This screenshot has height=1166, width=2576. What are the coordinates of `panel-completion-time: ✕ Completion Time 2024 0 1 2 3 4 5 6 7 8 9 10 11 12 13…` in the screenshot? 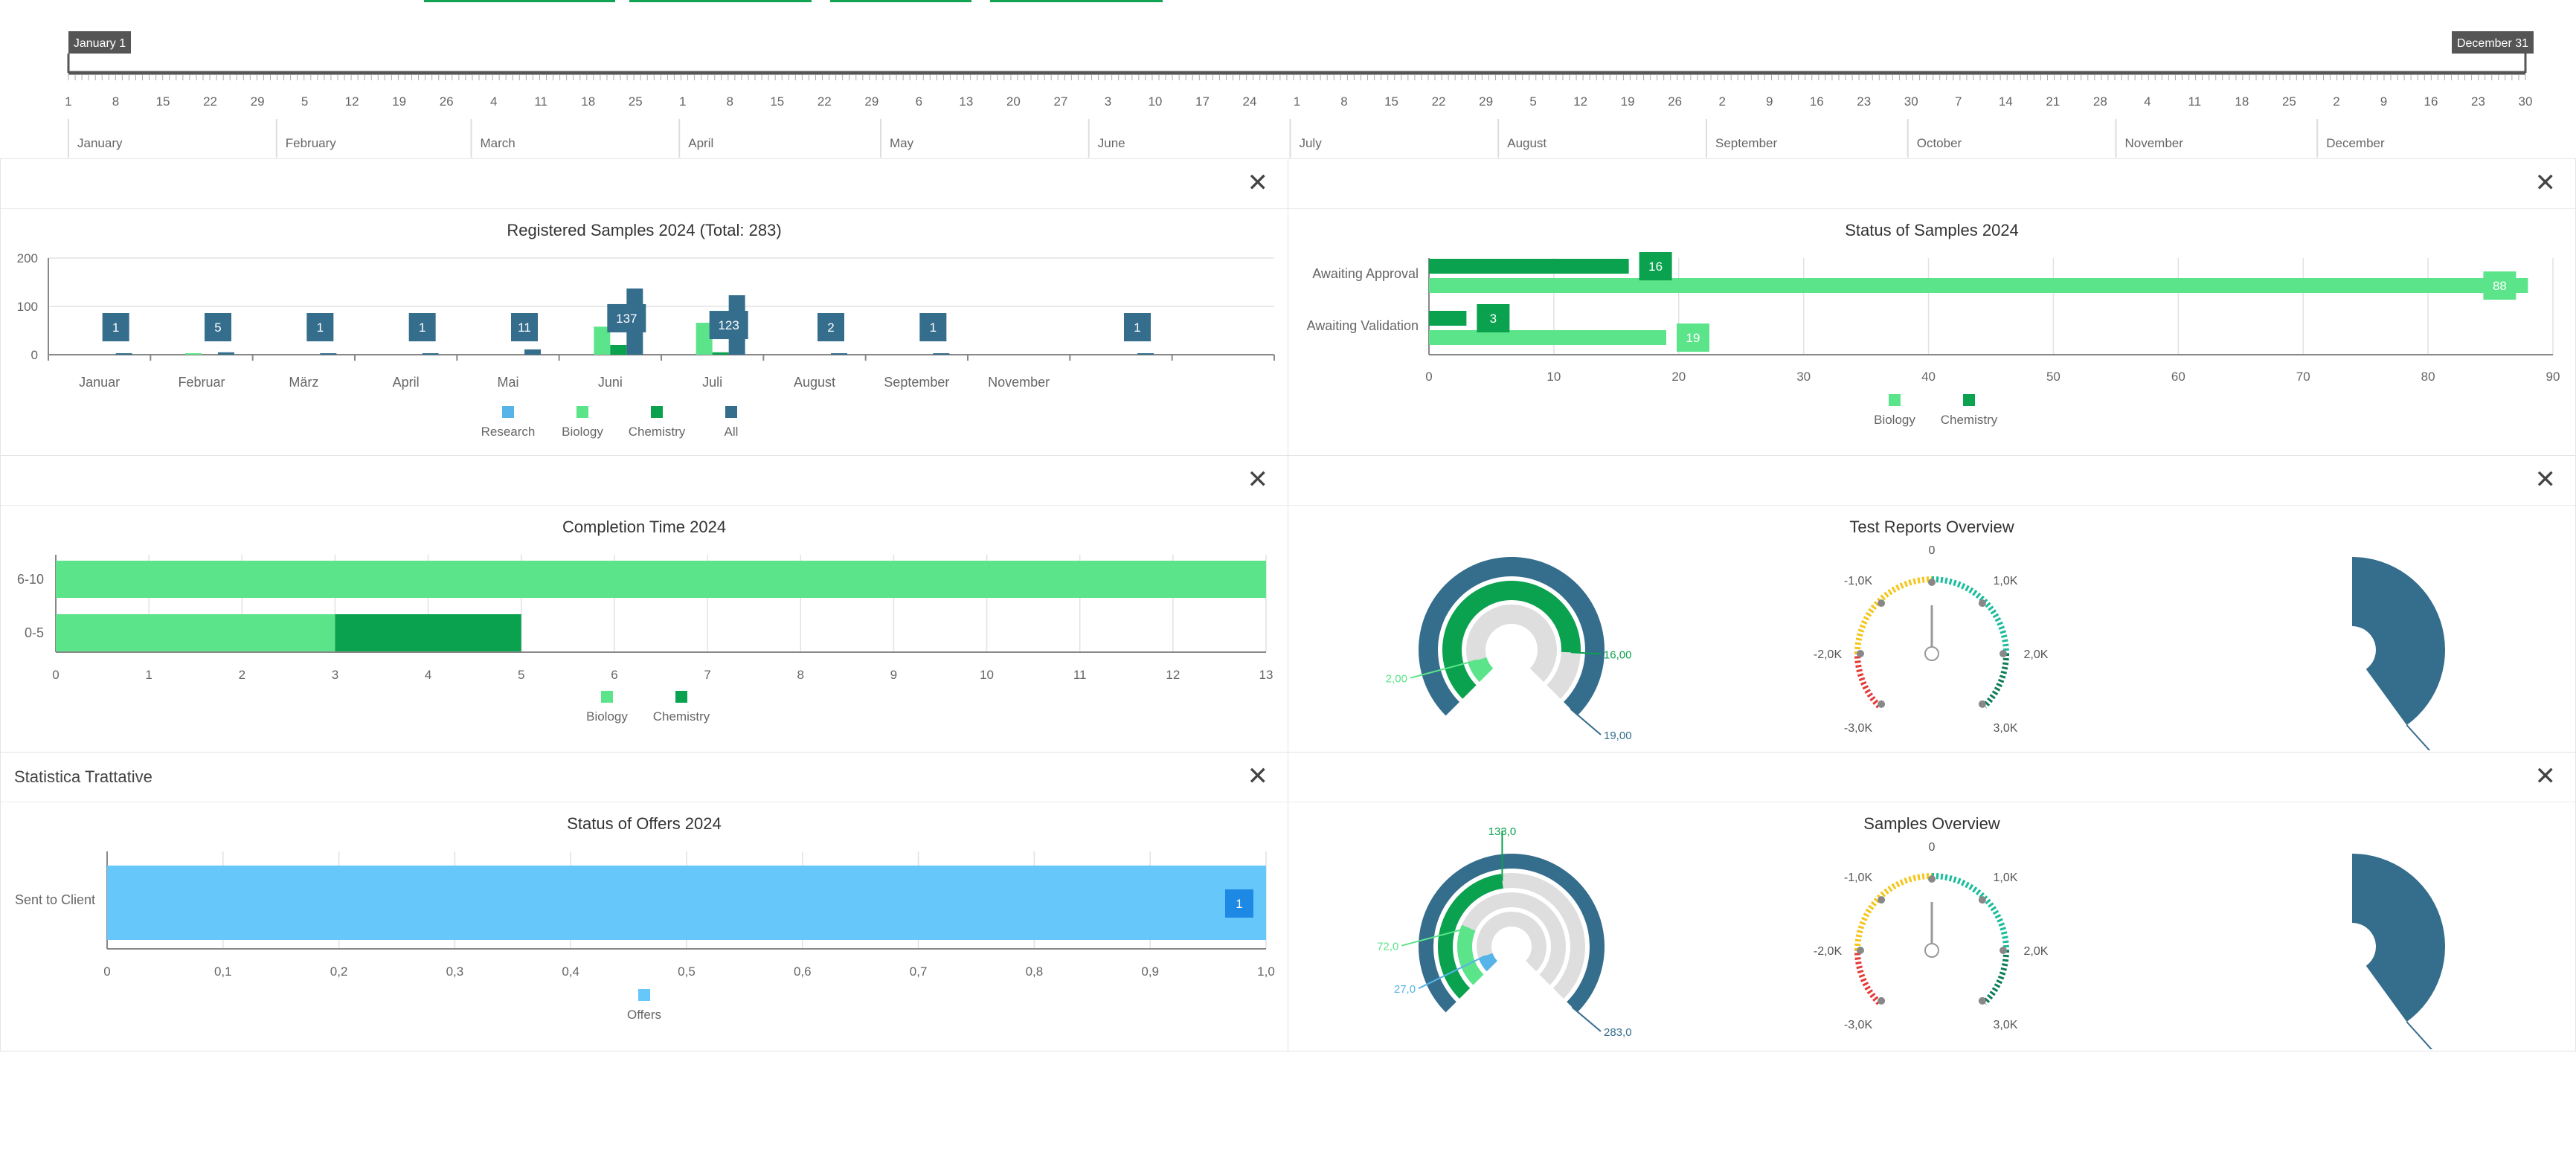 It's located at (644, 604).